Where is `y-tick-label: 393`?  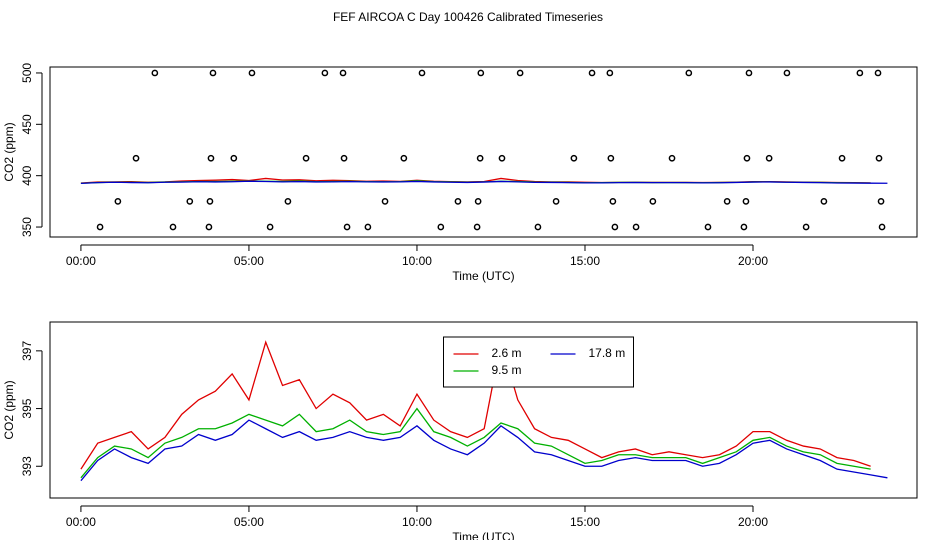 y-tick-label: 393 is located at coordinates (27, 466).